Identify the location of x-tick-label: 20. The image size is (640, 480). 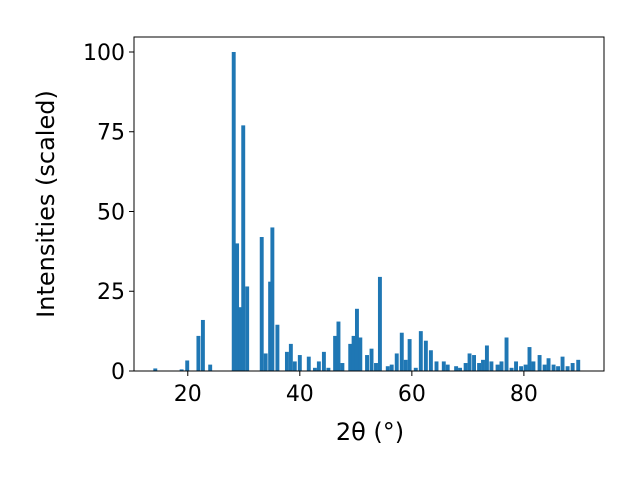
(188, 394).